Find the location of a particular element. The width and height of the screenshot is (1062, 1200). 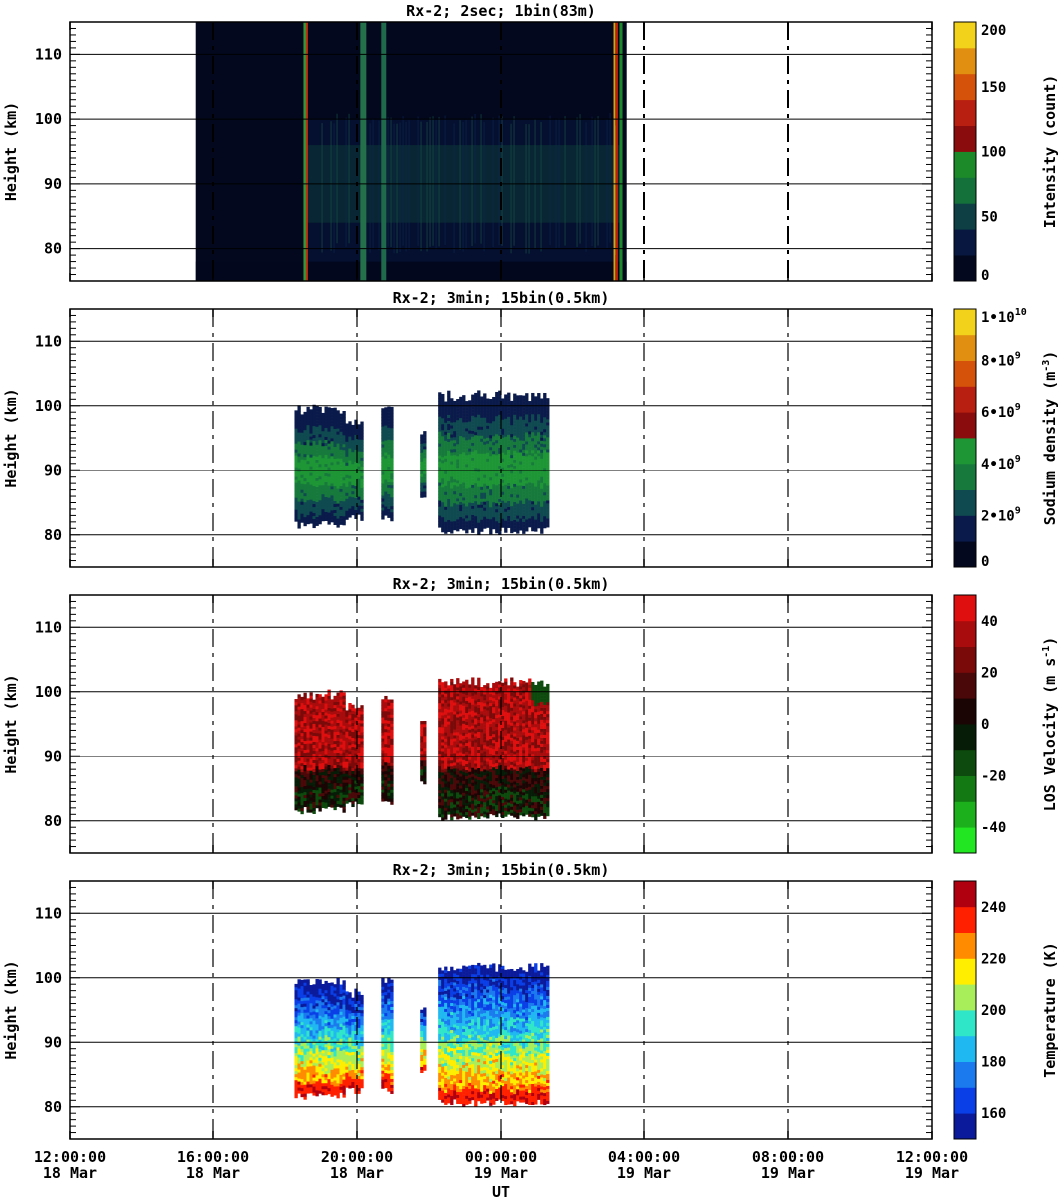

y-tick-label: 100 is located at coordinates (48, 406).